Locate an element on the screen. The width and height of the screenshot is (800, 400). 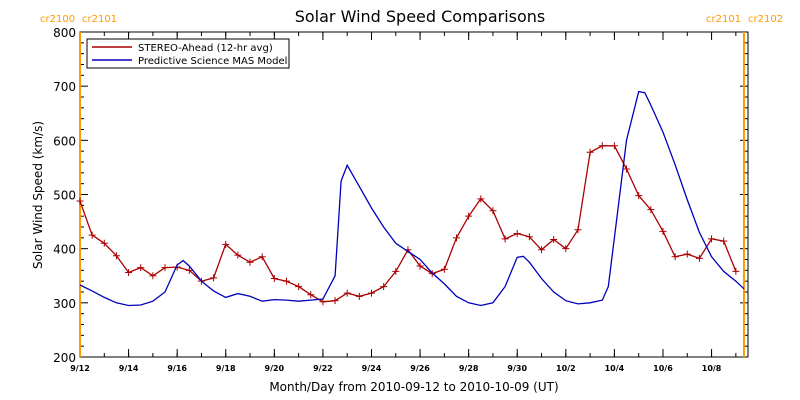
x-tick-label: 9/18 is located at coordinates (226, 368).